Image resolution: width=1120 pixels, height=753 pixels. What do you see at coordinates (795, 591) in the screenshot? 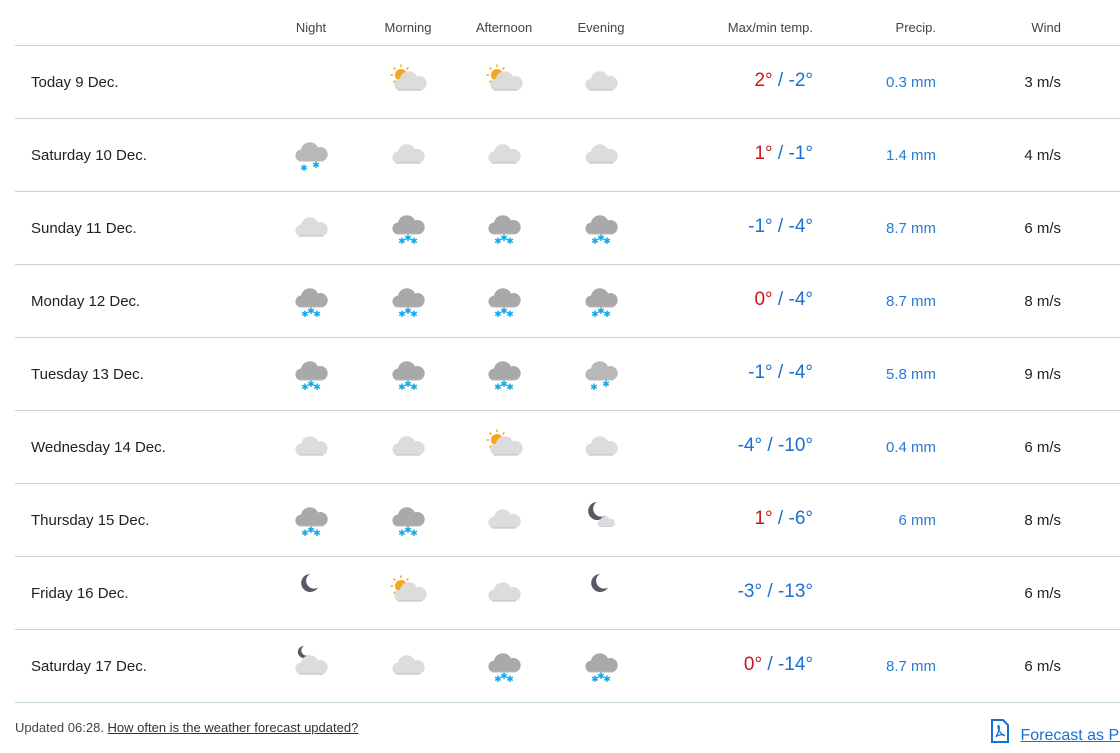
I see `min-temp: -13°` at bounding box center [795, 591].